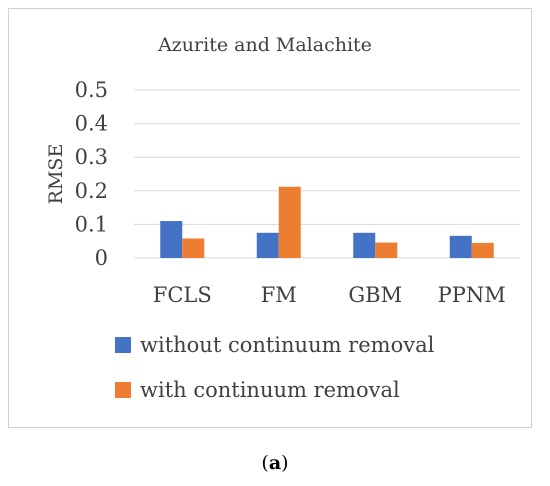 Image resolution: width=550 pixels, height=486 pixels. What do you see at coordinates (264, 45) in the screenshot?
I see `chart-title: Azurite and Malachite` at bounding box center [264, 45].